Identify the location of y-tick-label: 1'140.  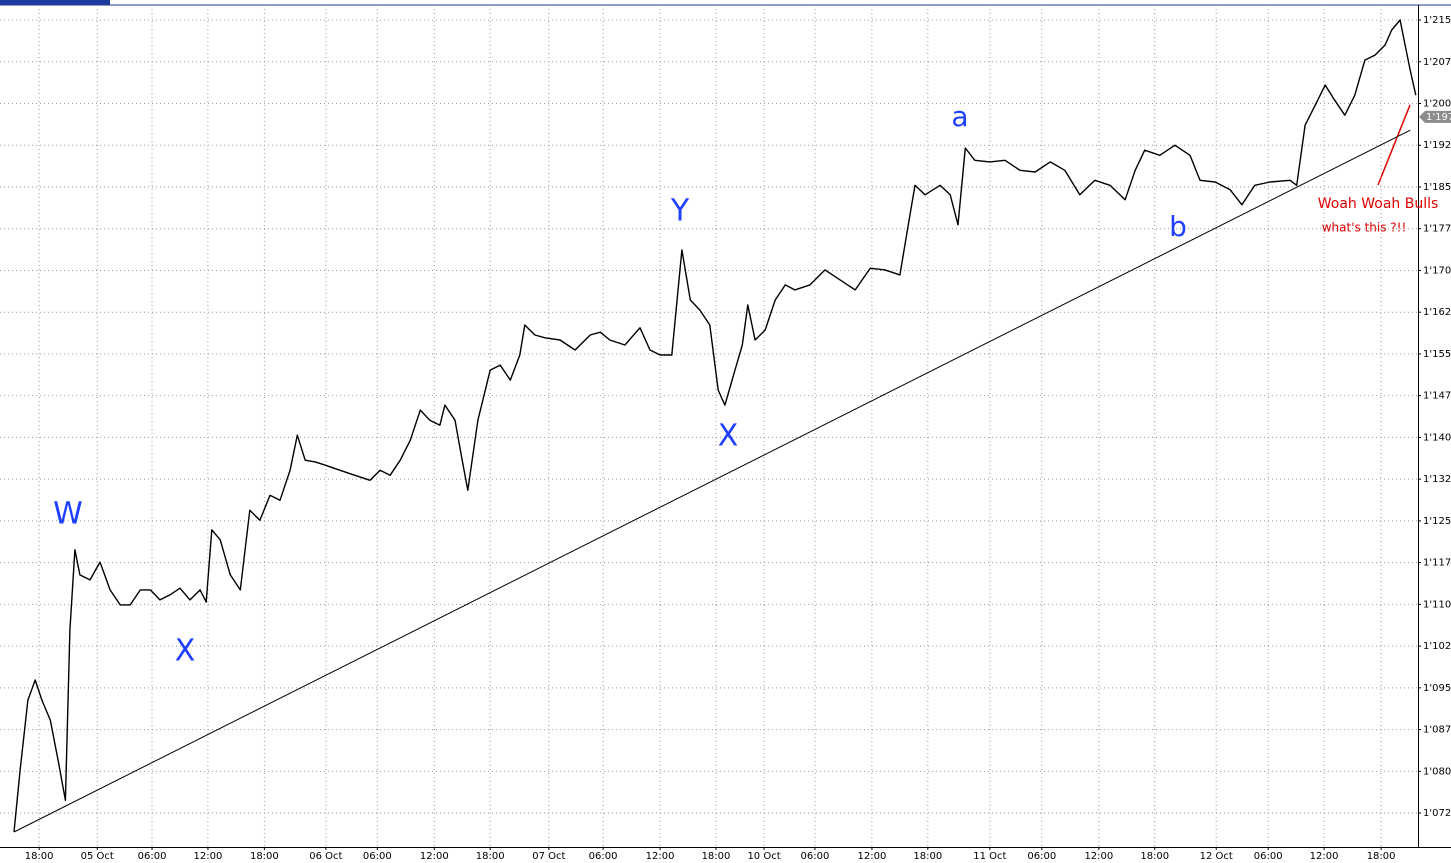
(1437, 437).